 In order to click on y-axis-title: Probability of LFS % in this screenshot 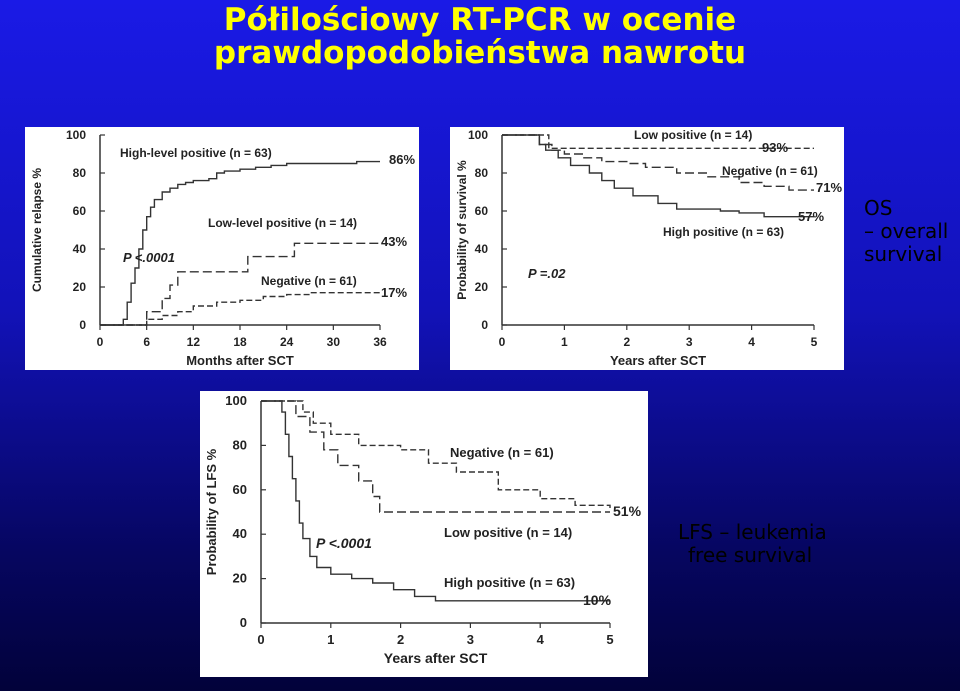, I will do `click(211, 511)`.